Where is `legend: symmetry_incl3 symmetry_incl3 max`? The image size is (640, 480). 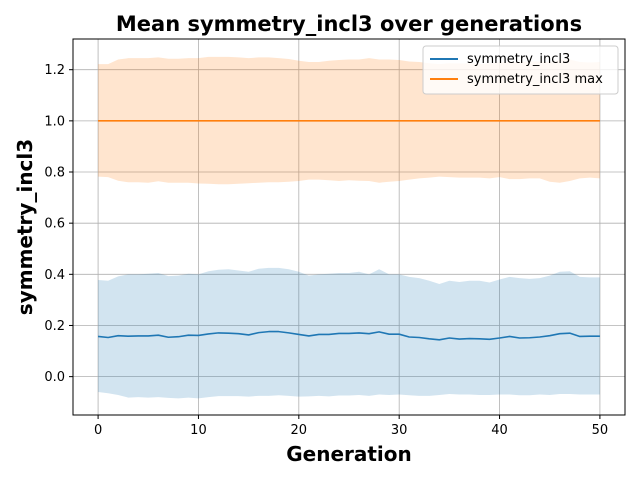
legend: symmetry_incl3 symmetry_incl3 max is located at coordinates (520, 70).